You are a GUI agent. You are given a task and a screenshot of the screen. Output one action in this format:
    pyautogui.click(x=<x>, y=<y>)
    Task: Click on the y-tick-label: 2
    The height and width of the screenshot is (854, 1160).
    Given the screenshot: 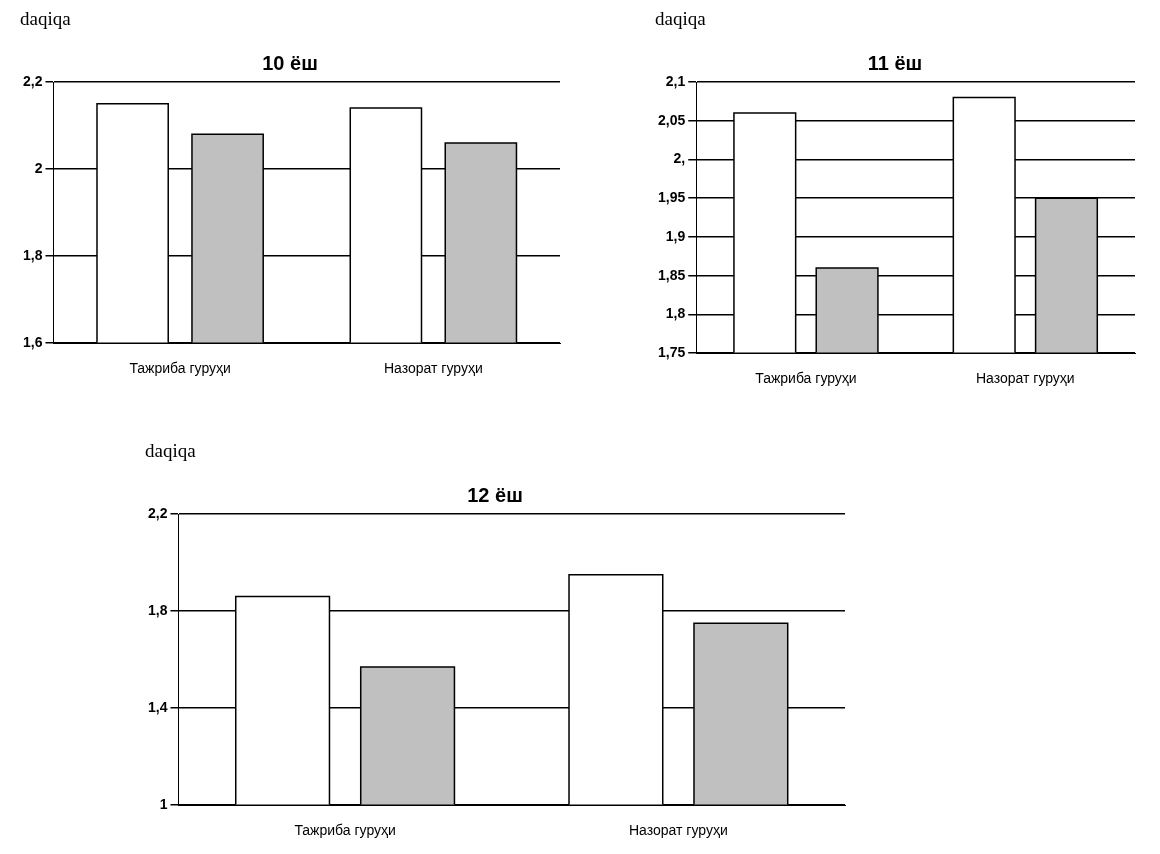 What is the action you would take?
    pyautogui.click(x=38, y=167)
    